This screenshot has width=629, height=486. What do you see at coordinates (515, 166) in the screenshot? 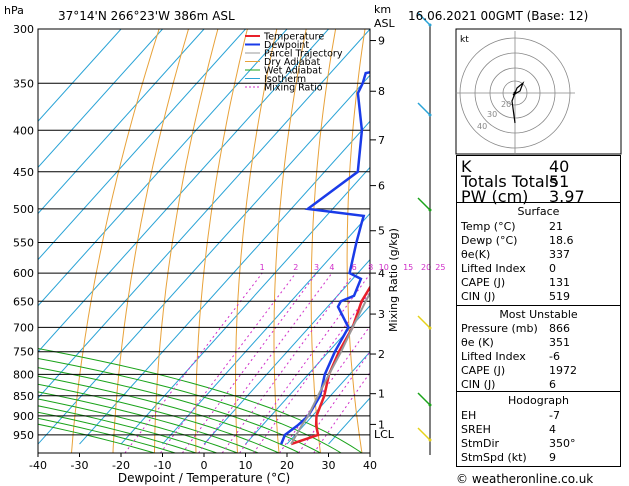
I see `k-row: K 40` at bounding box center [515, 166].